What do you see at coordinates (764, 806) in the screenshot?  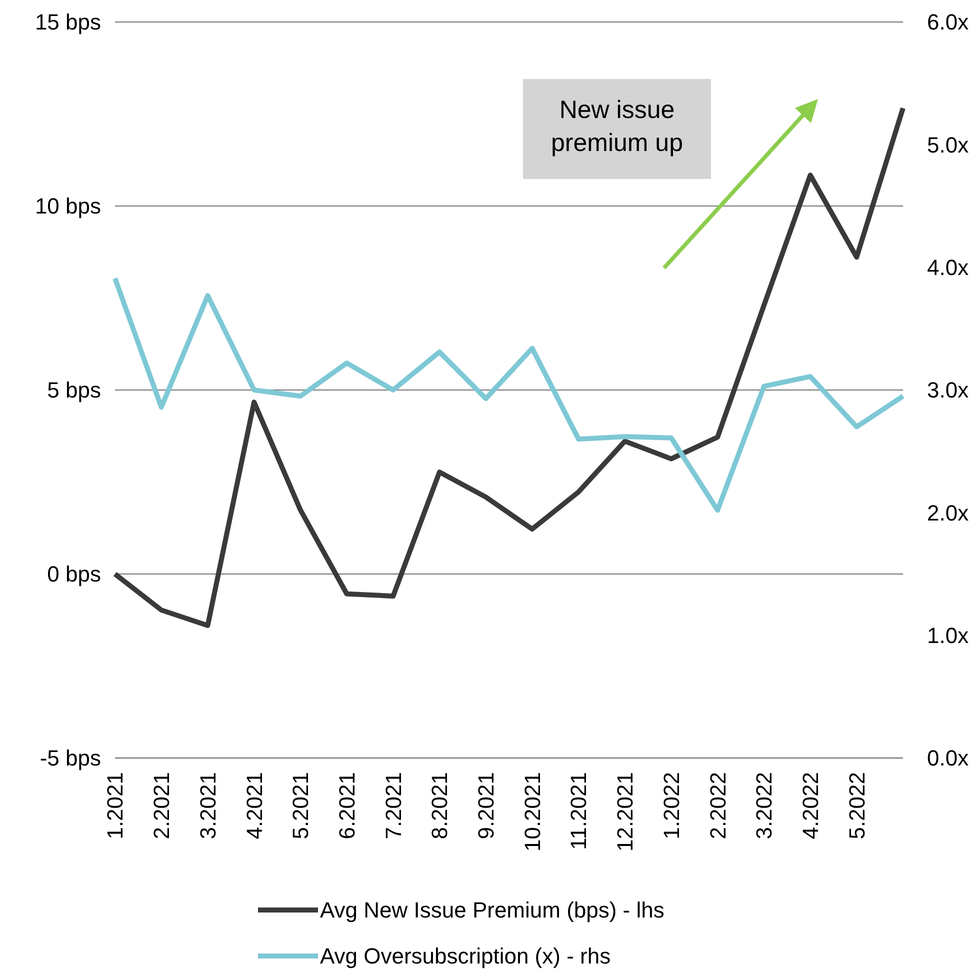 I see `x-tick-label: 3.2022` at bounding box center [764, 806].